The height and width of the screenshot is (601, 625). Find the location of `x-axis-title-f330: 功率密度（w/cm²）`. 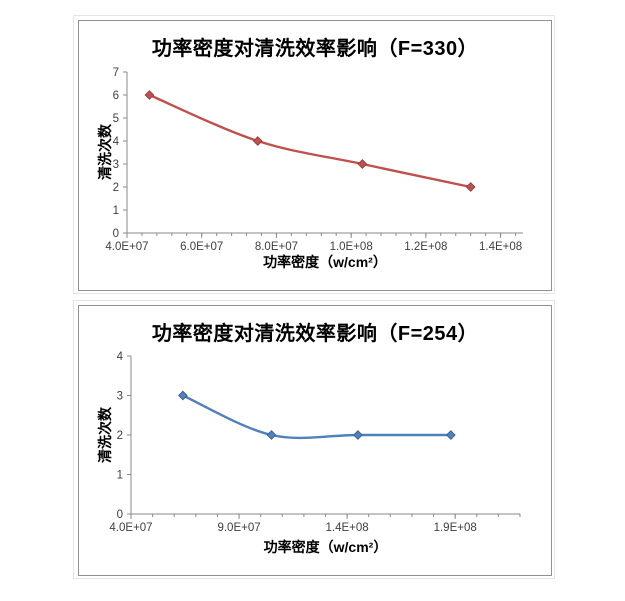

x-axis-title-f330: 功率密度（w/cm²） is located at coordinates (325, 262).